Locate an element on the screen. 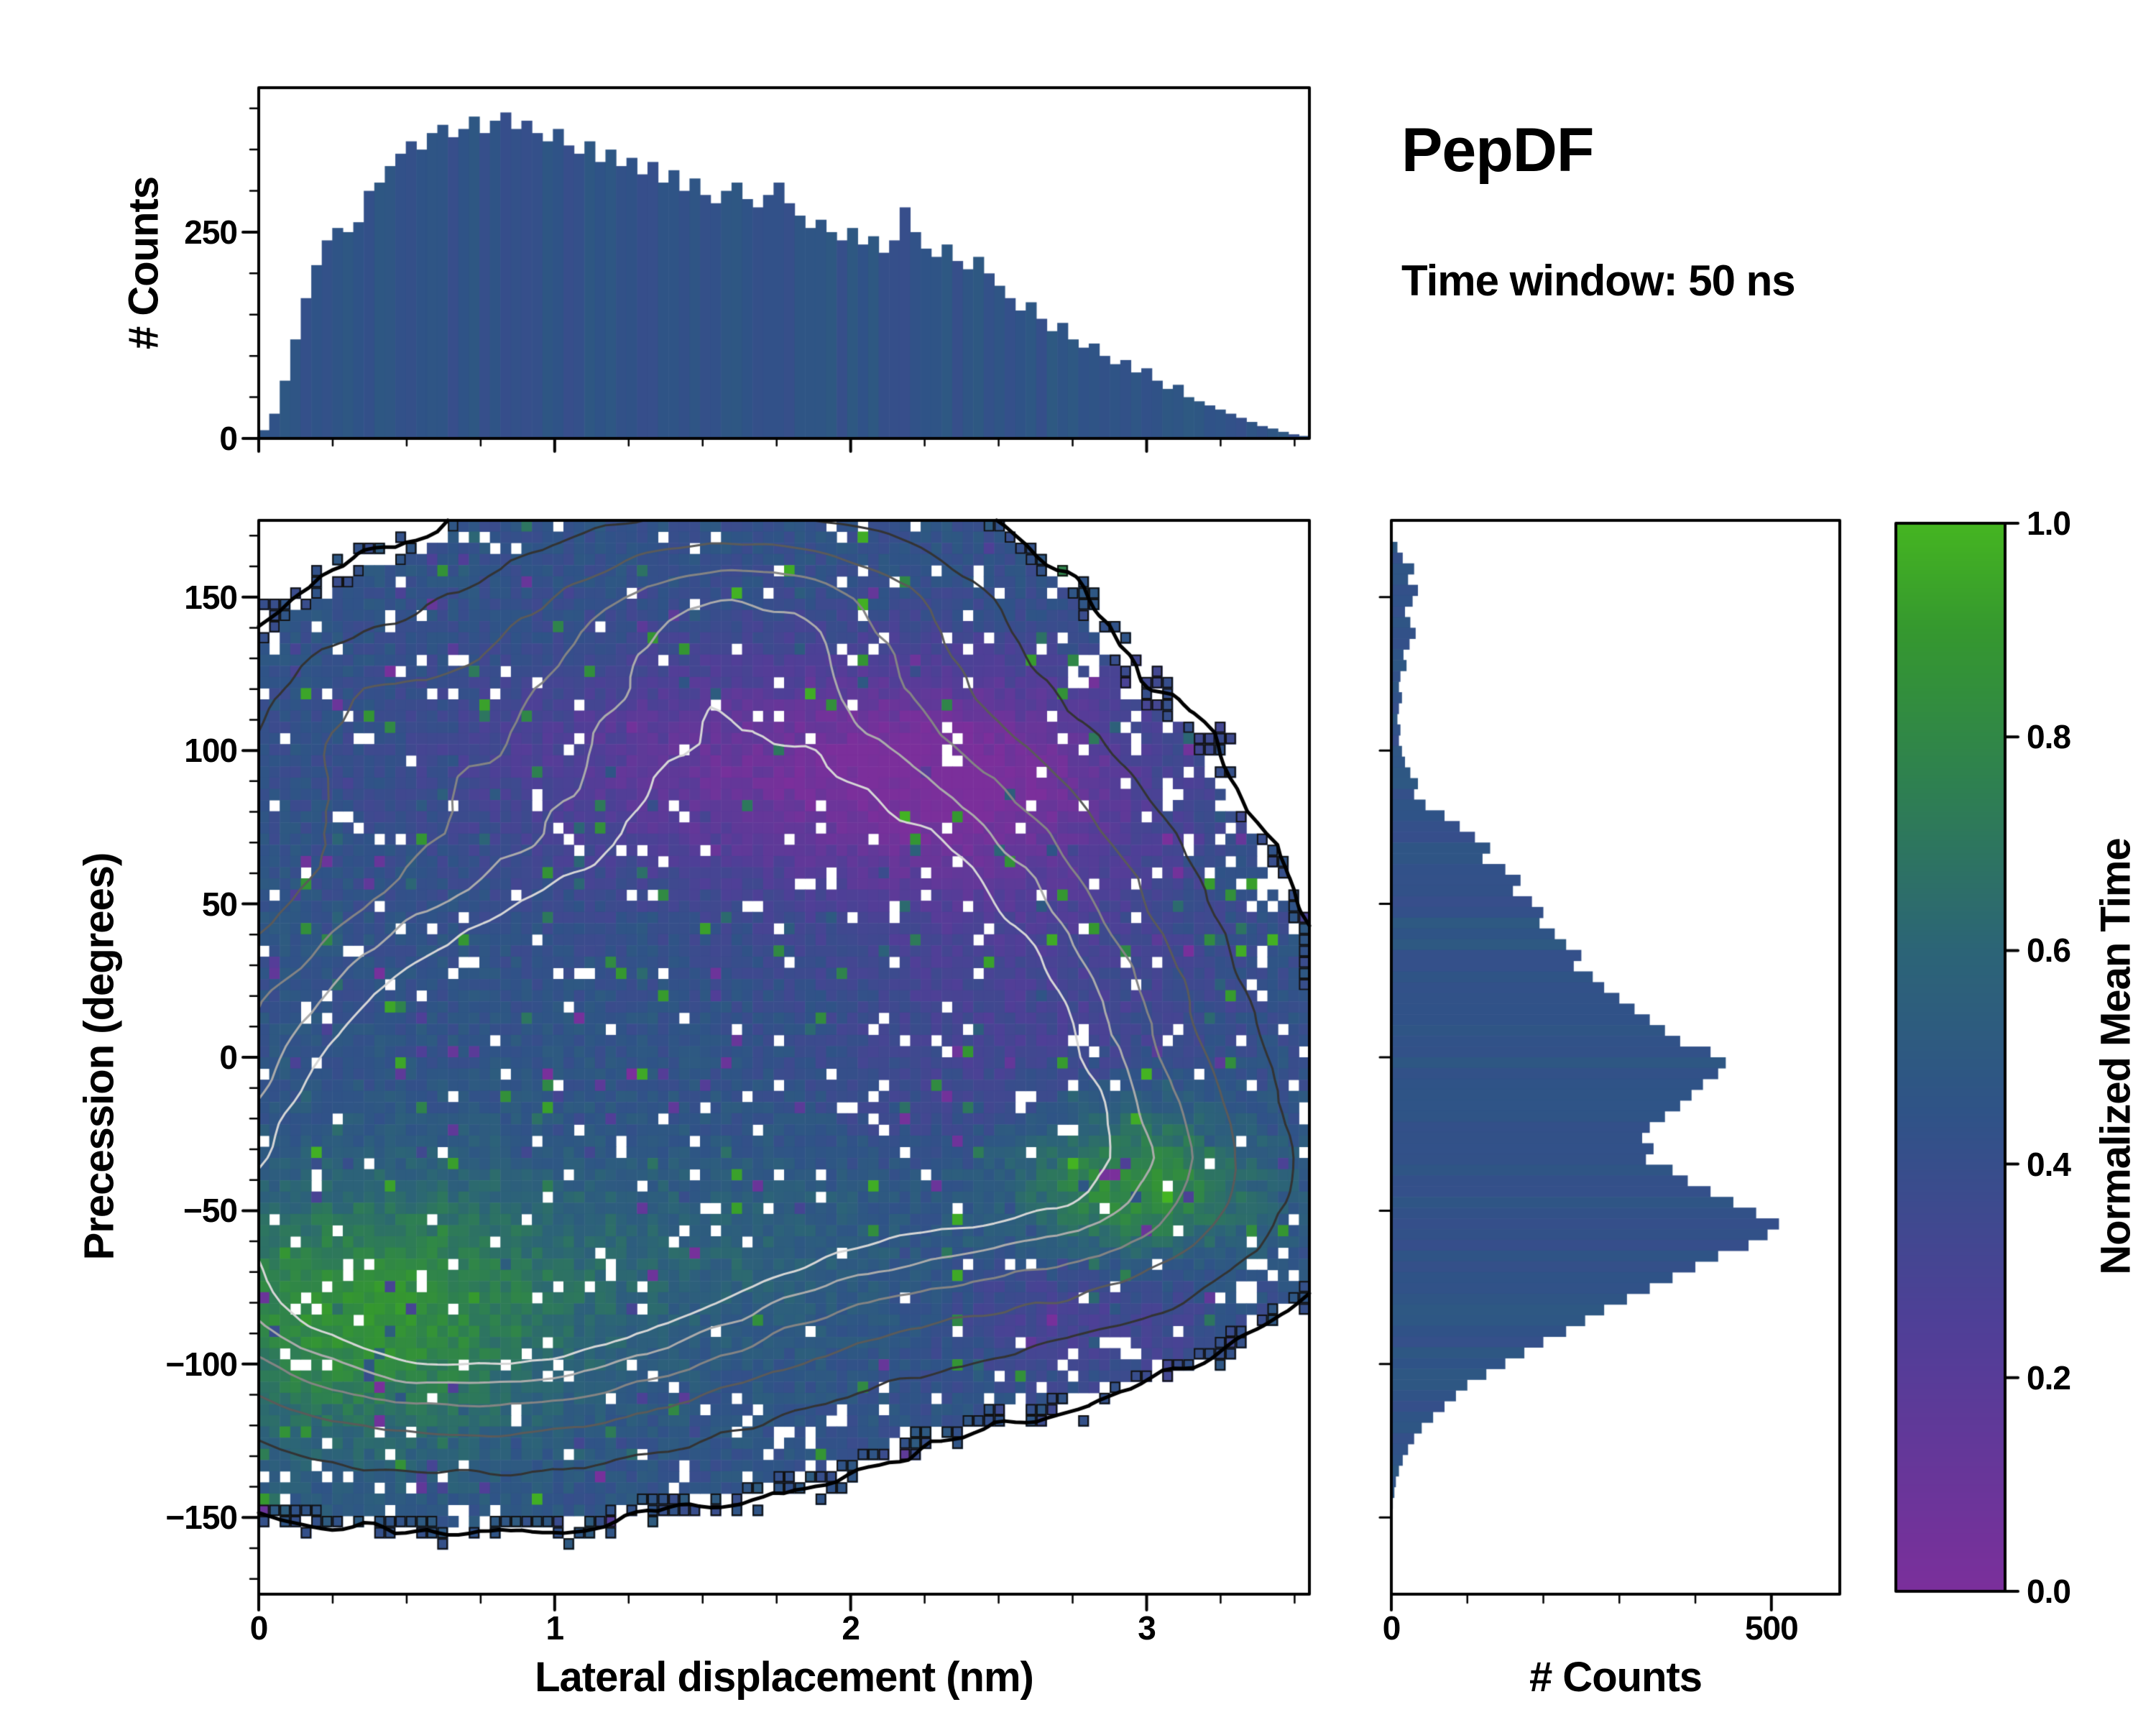 The height and width of the screenshot is (1725, 2156). figure-title: PepDF is located at coordinates (1498, 150).